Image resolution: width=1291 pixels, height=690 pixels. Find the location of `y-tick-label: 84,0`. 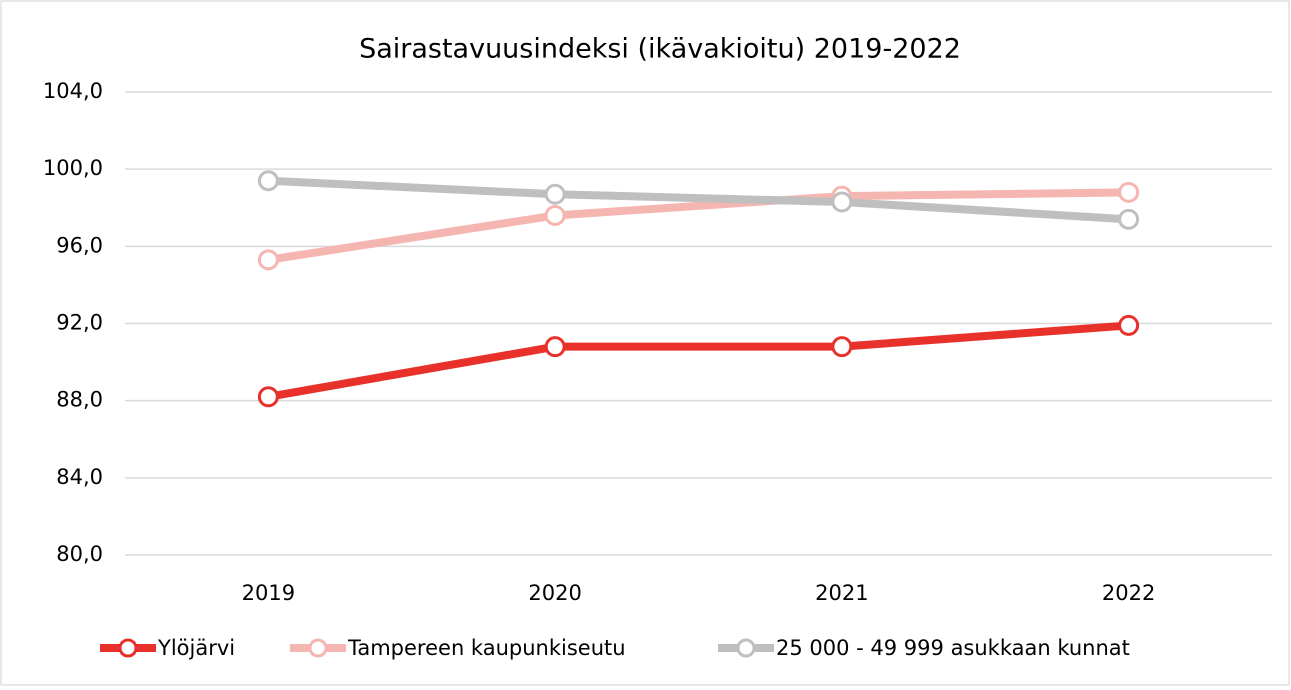

y-tick-label: 84,0 is located at coordinates (79, 477).